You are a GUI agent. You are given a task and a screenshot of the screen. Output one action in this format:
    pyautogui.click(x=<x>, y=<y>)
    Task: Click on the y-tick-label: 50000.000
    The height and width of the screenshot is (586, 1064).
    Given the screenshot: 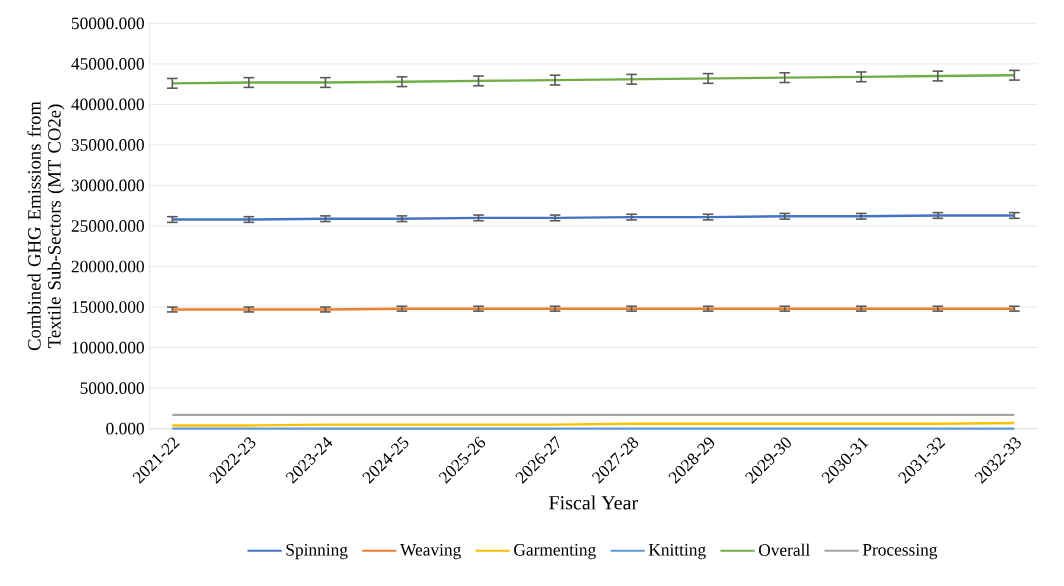 What is the action you would take?
    pyautogui.click(x=107, y=23)
    